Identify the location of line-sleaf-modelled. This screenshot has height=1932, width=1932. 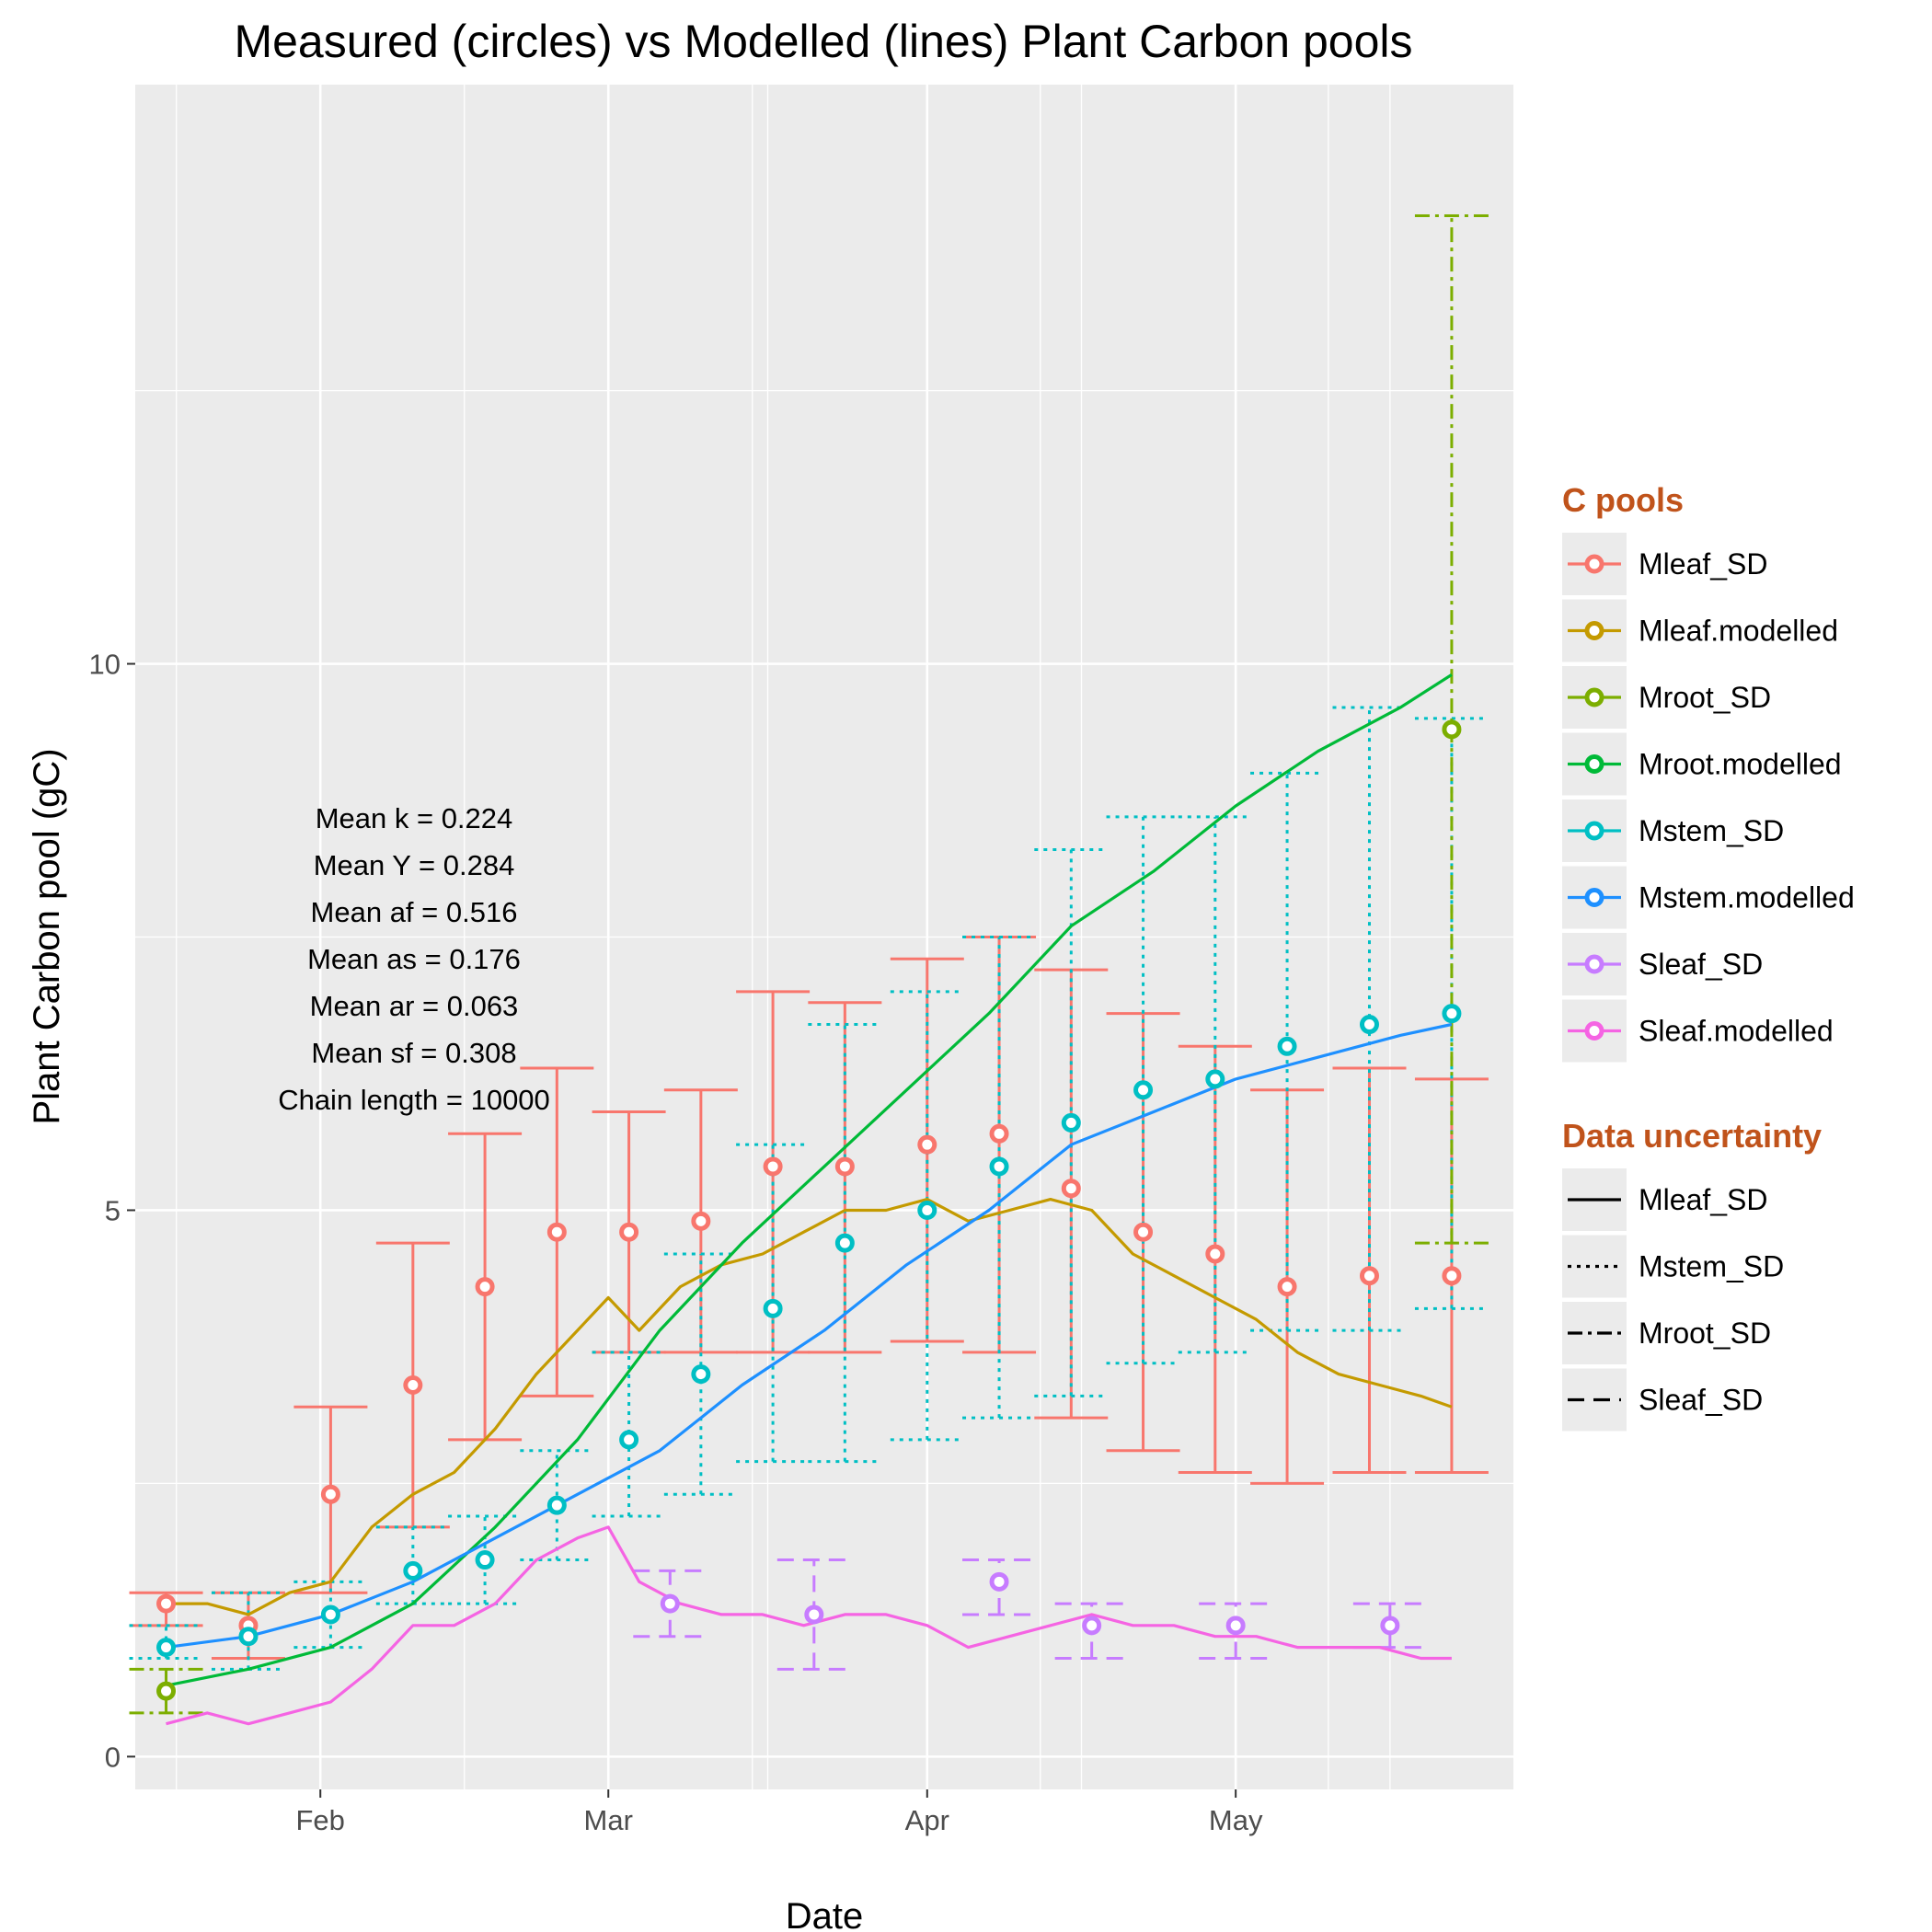
(809, 1625).